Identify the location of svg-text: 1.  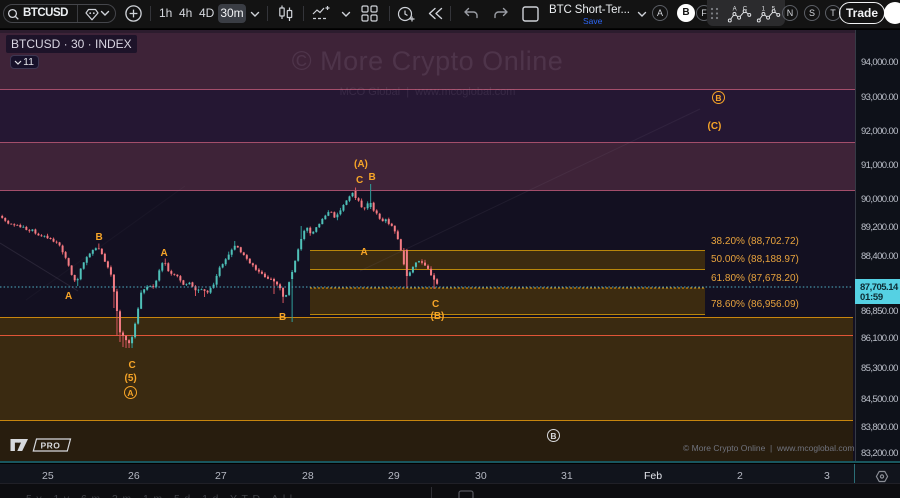
(764, 9).